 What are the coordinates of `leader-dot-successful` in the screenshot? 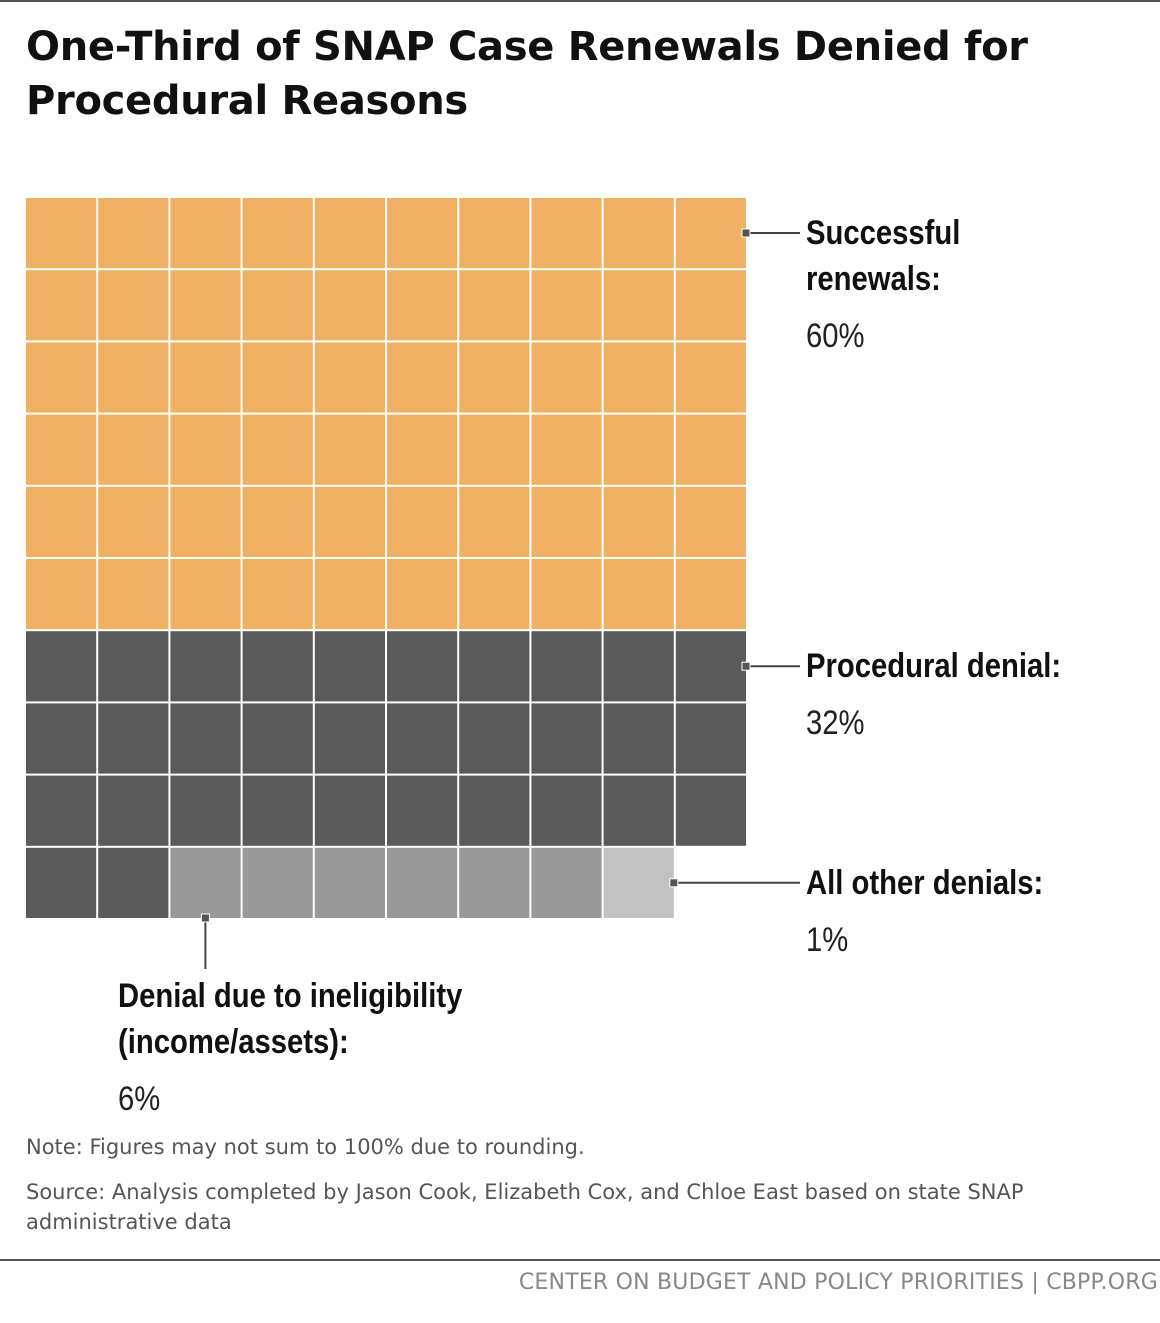 It's located at (746, 233).